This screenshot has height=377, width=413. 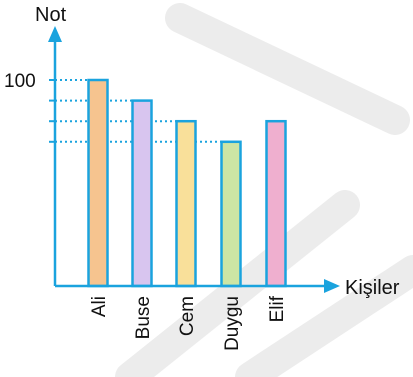 I want to click on y-tick-label: 100, so click(x=20, y=81).